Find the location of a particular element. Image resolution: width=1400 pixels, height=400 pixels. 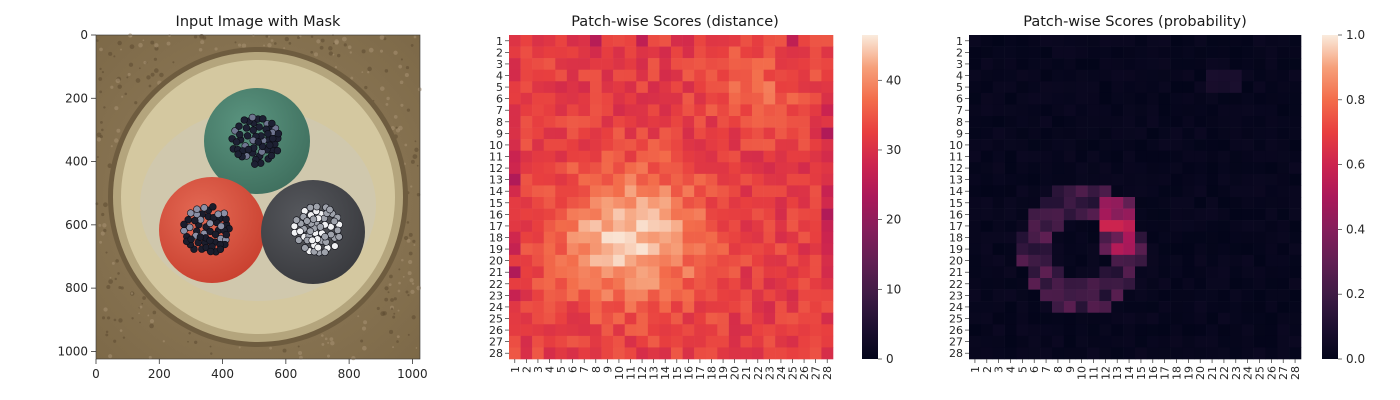

col-tick-label: 25 is located at coordinates (793, 373).